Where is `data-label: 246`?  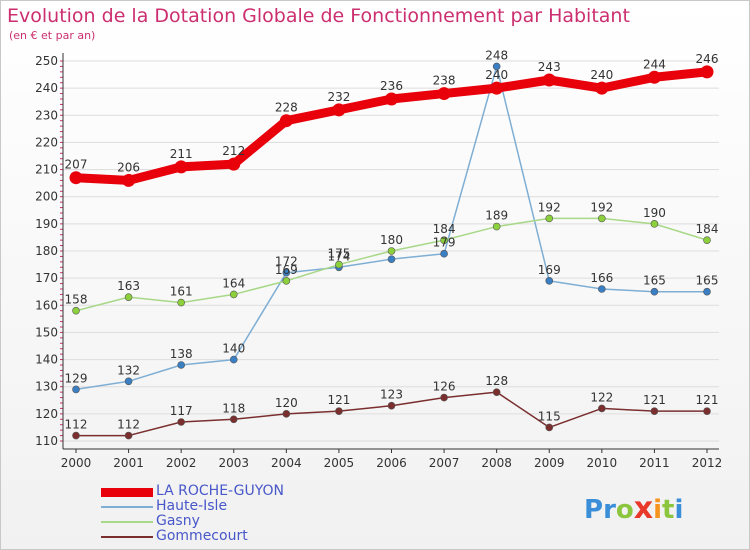 data-label: 246 is located at coordinates (707, 59).